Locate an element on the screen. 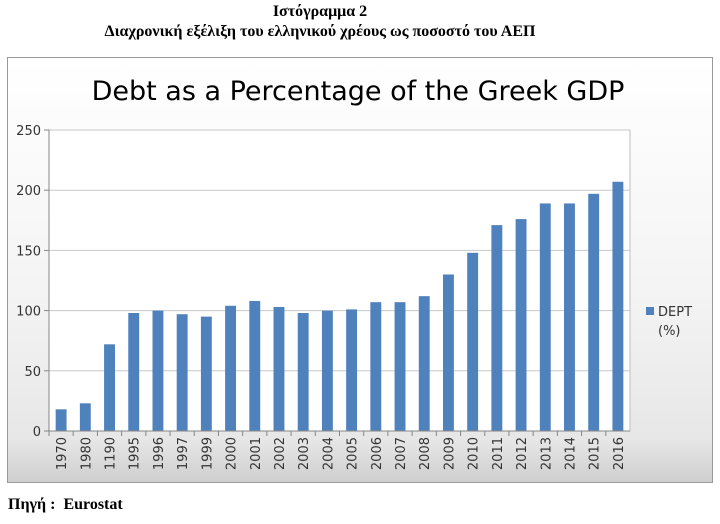 This screenshot has width=720, height=524. legend-swatch is located at coordinates (650, 311).